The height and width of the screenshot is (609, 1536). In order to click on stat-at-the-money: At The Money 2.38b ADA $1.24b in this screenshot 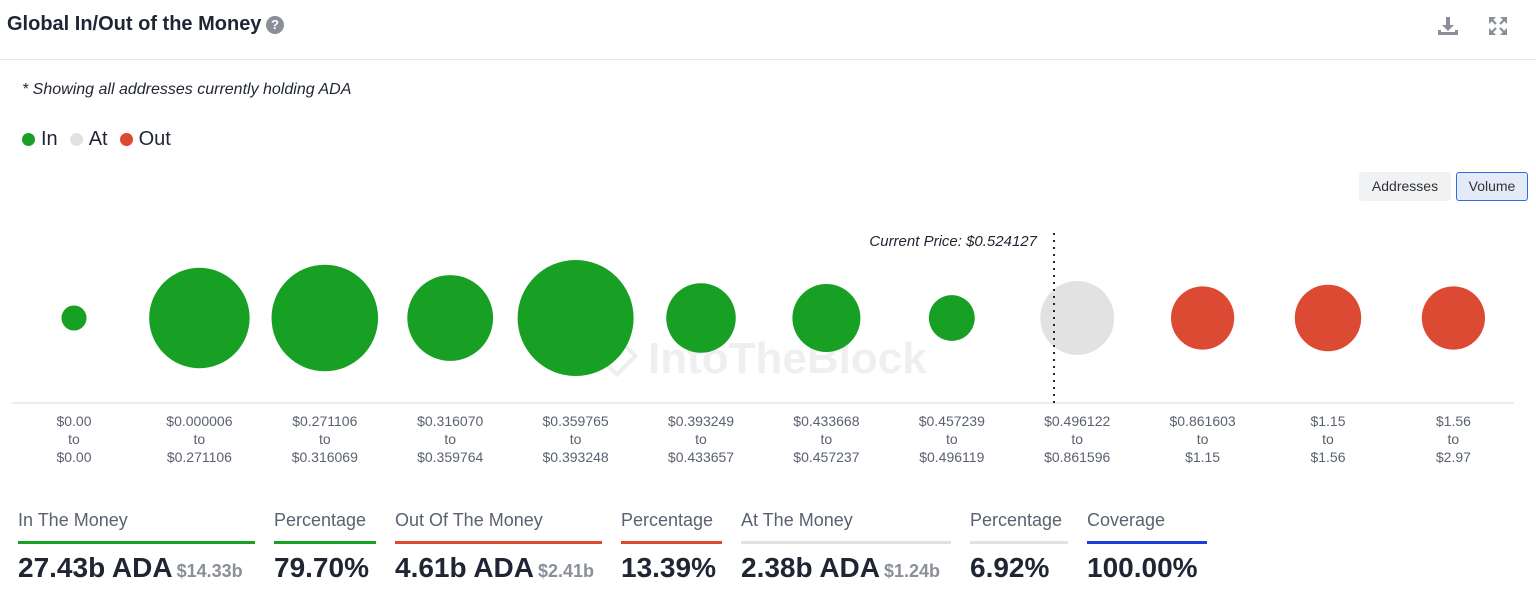, I will do `click(846, 544)`.